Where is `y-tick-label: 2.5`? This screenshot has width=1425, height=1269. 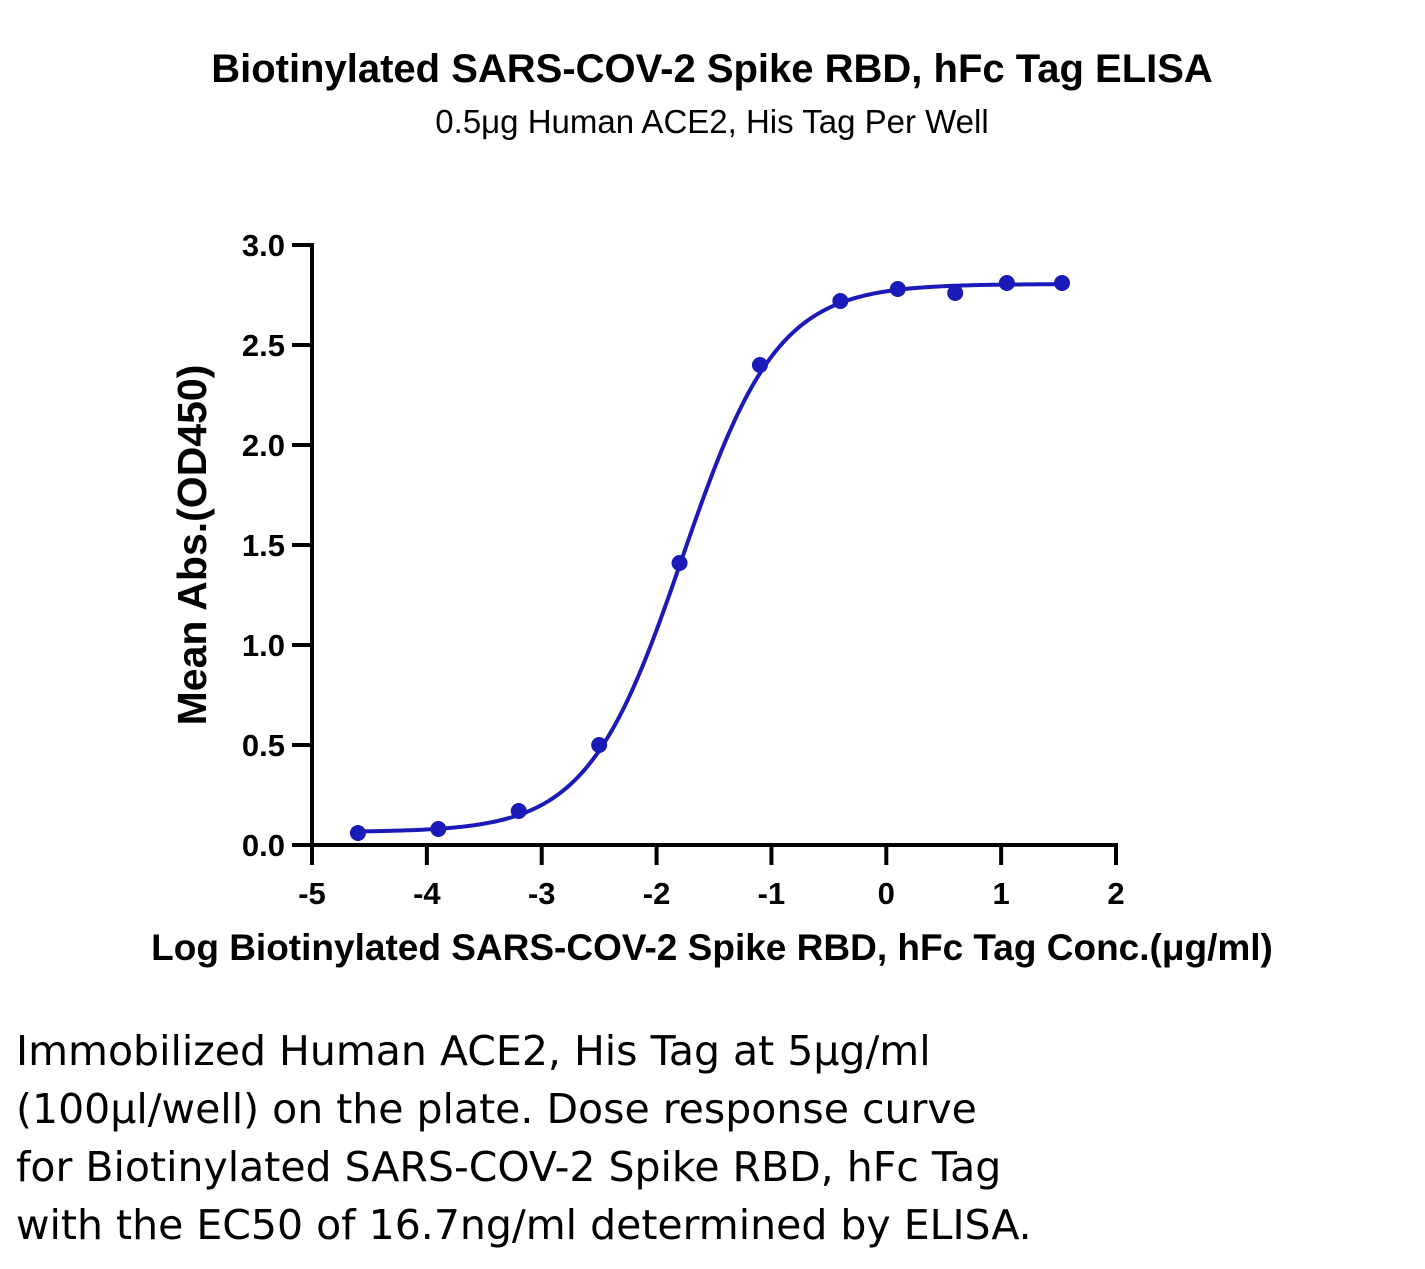 y-tick-label: 2.5 is located at coordinates (263, 345).